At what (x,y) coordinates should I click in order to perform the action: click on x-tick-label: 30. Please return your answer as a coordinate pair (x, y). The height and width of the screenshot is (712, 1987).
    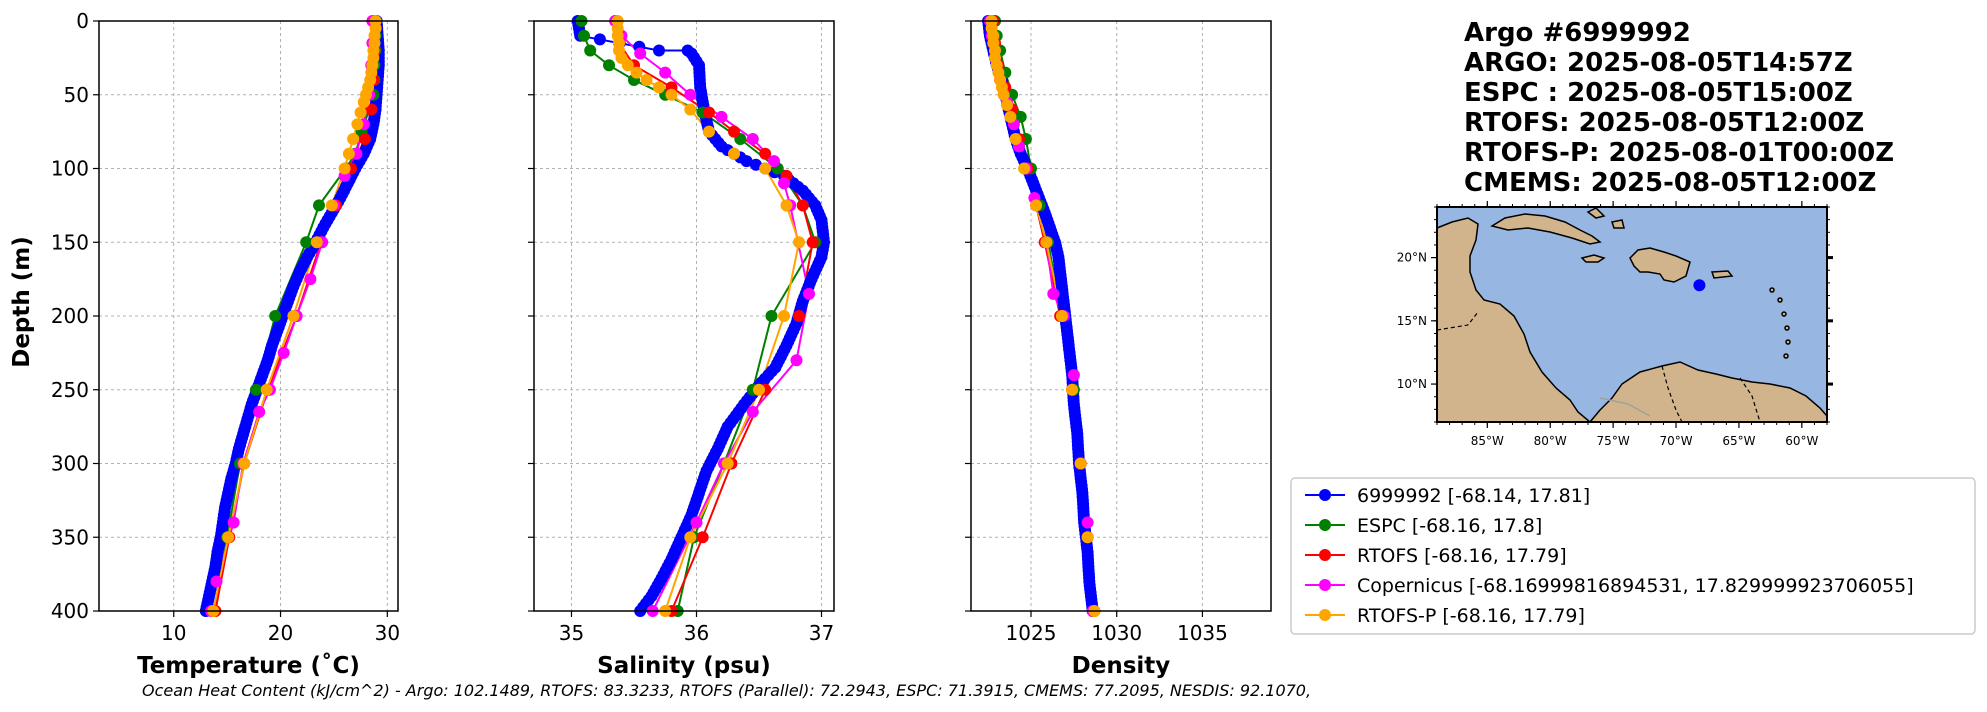
    Looking at the image, I should click on (387, 633).